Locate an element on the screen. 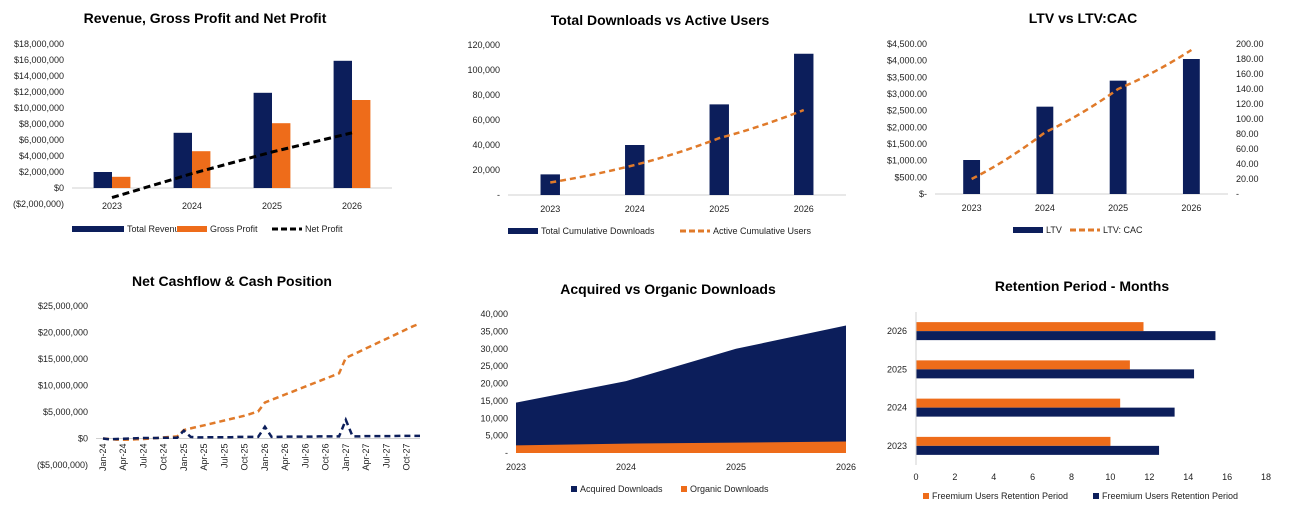 The image size is (1310, 510). acq-x-tick-label: 2025 is located at coordinates (736, 467).